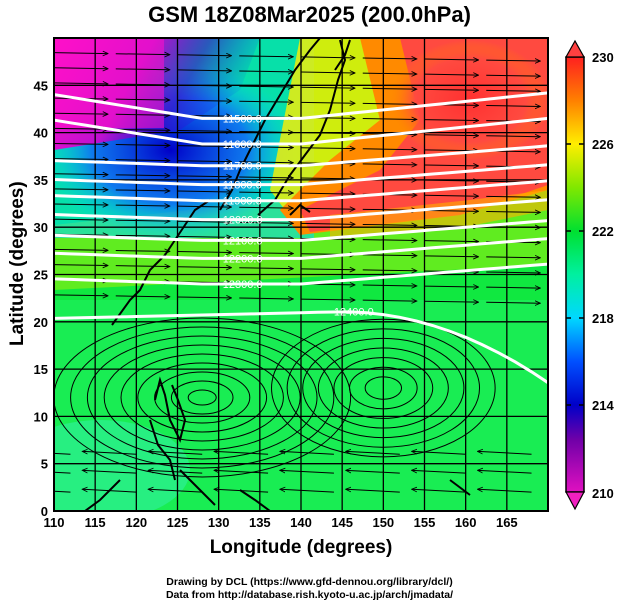 This screenshot has height=605, width=619. Describe the element at coordinates (575, 274) in the screenshot. I see `colorbar-gradient` at that location.